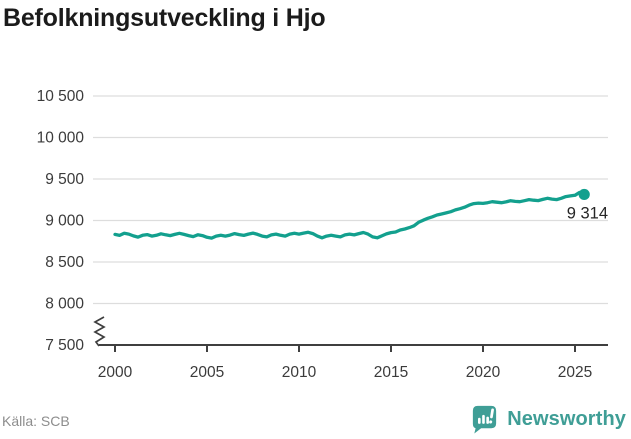  What do you see at coordinates (99, 331) in the screenshot?
I see `y-axis-break-icon` at bounding box center [99, 331].